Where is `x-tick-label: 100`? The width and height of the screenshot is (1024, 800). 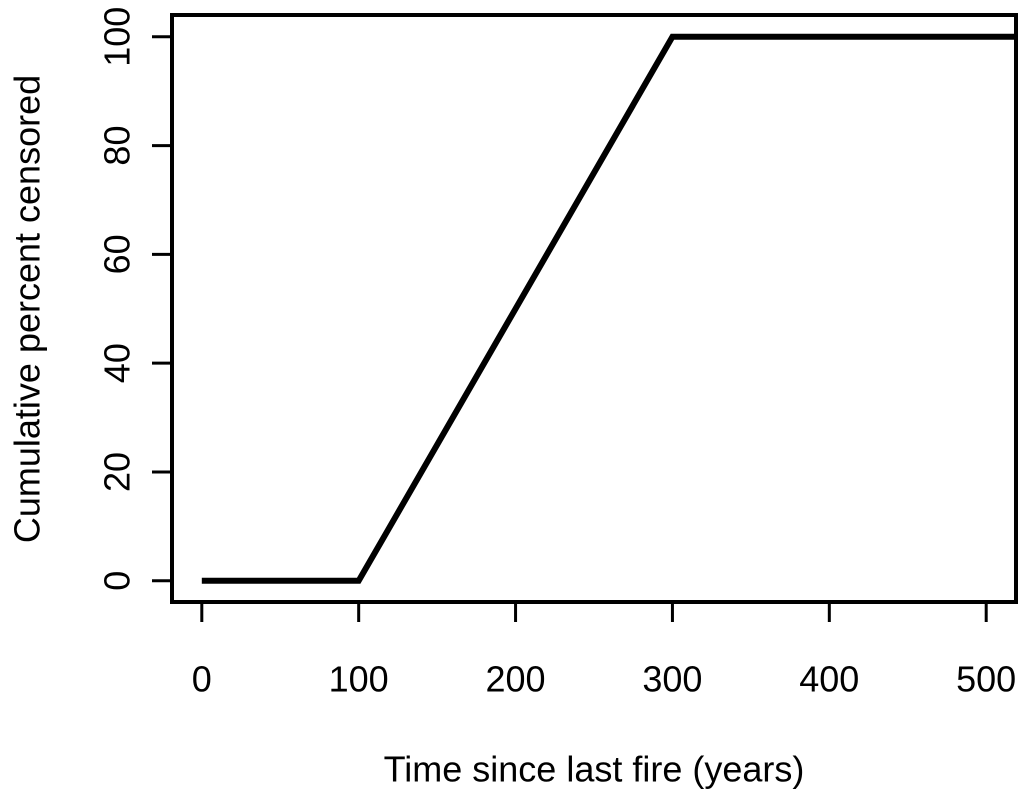 x-tick-label: 100 is located at coordinates (359, 679).